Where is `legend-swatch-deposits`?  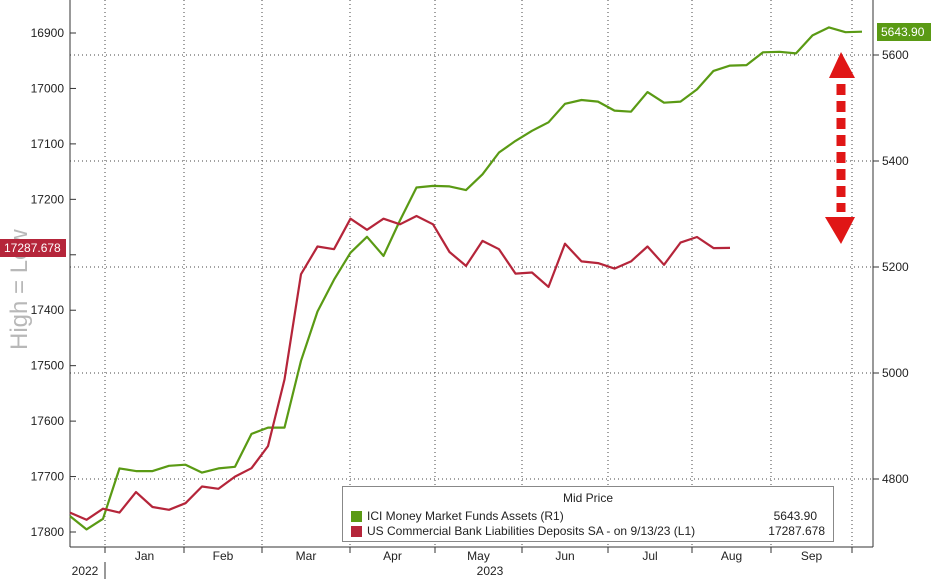 legend-swatch-deposits is located at coordinates (356, 531).